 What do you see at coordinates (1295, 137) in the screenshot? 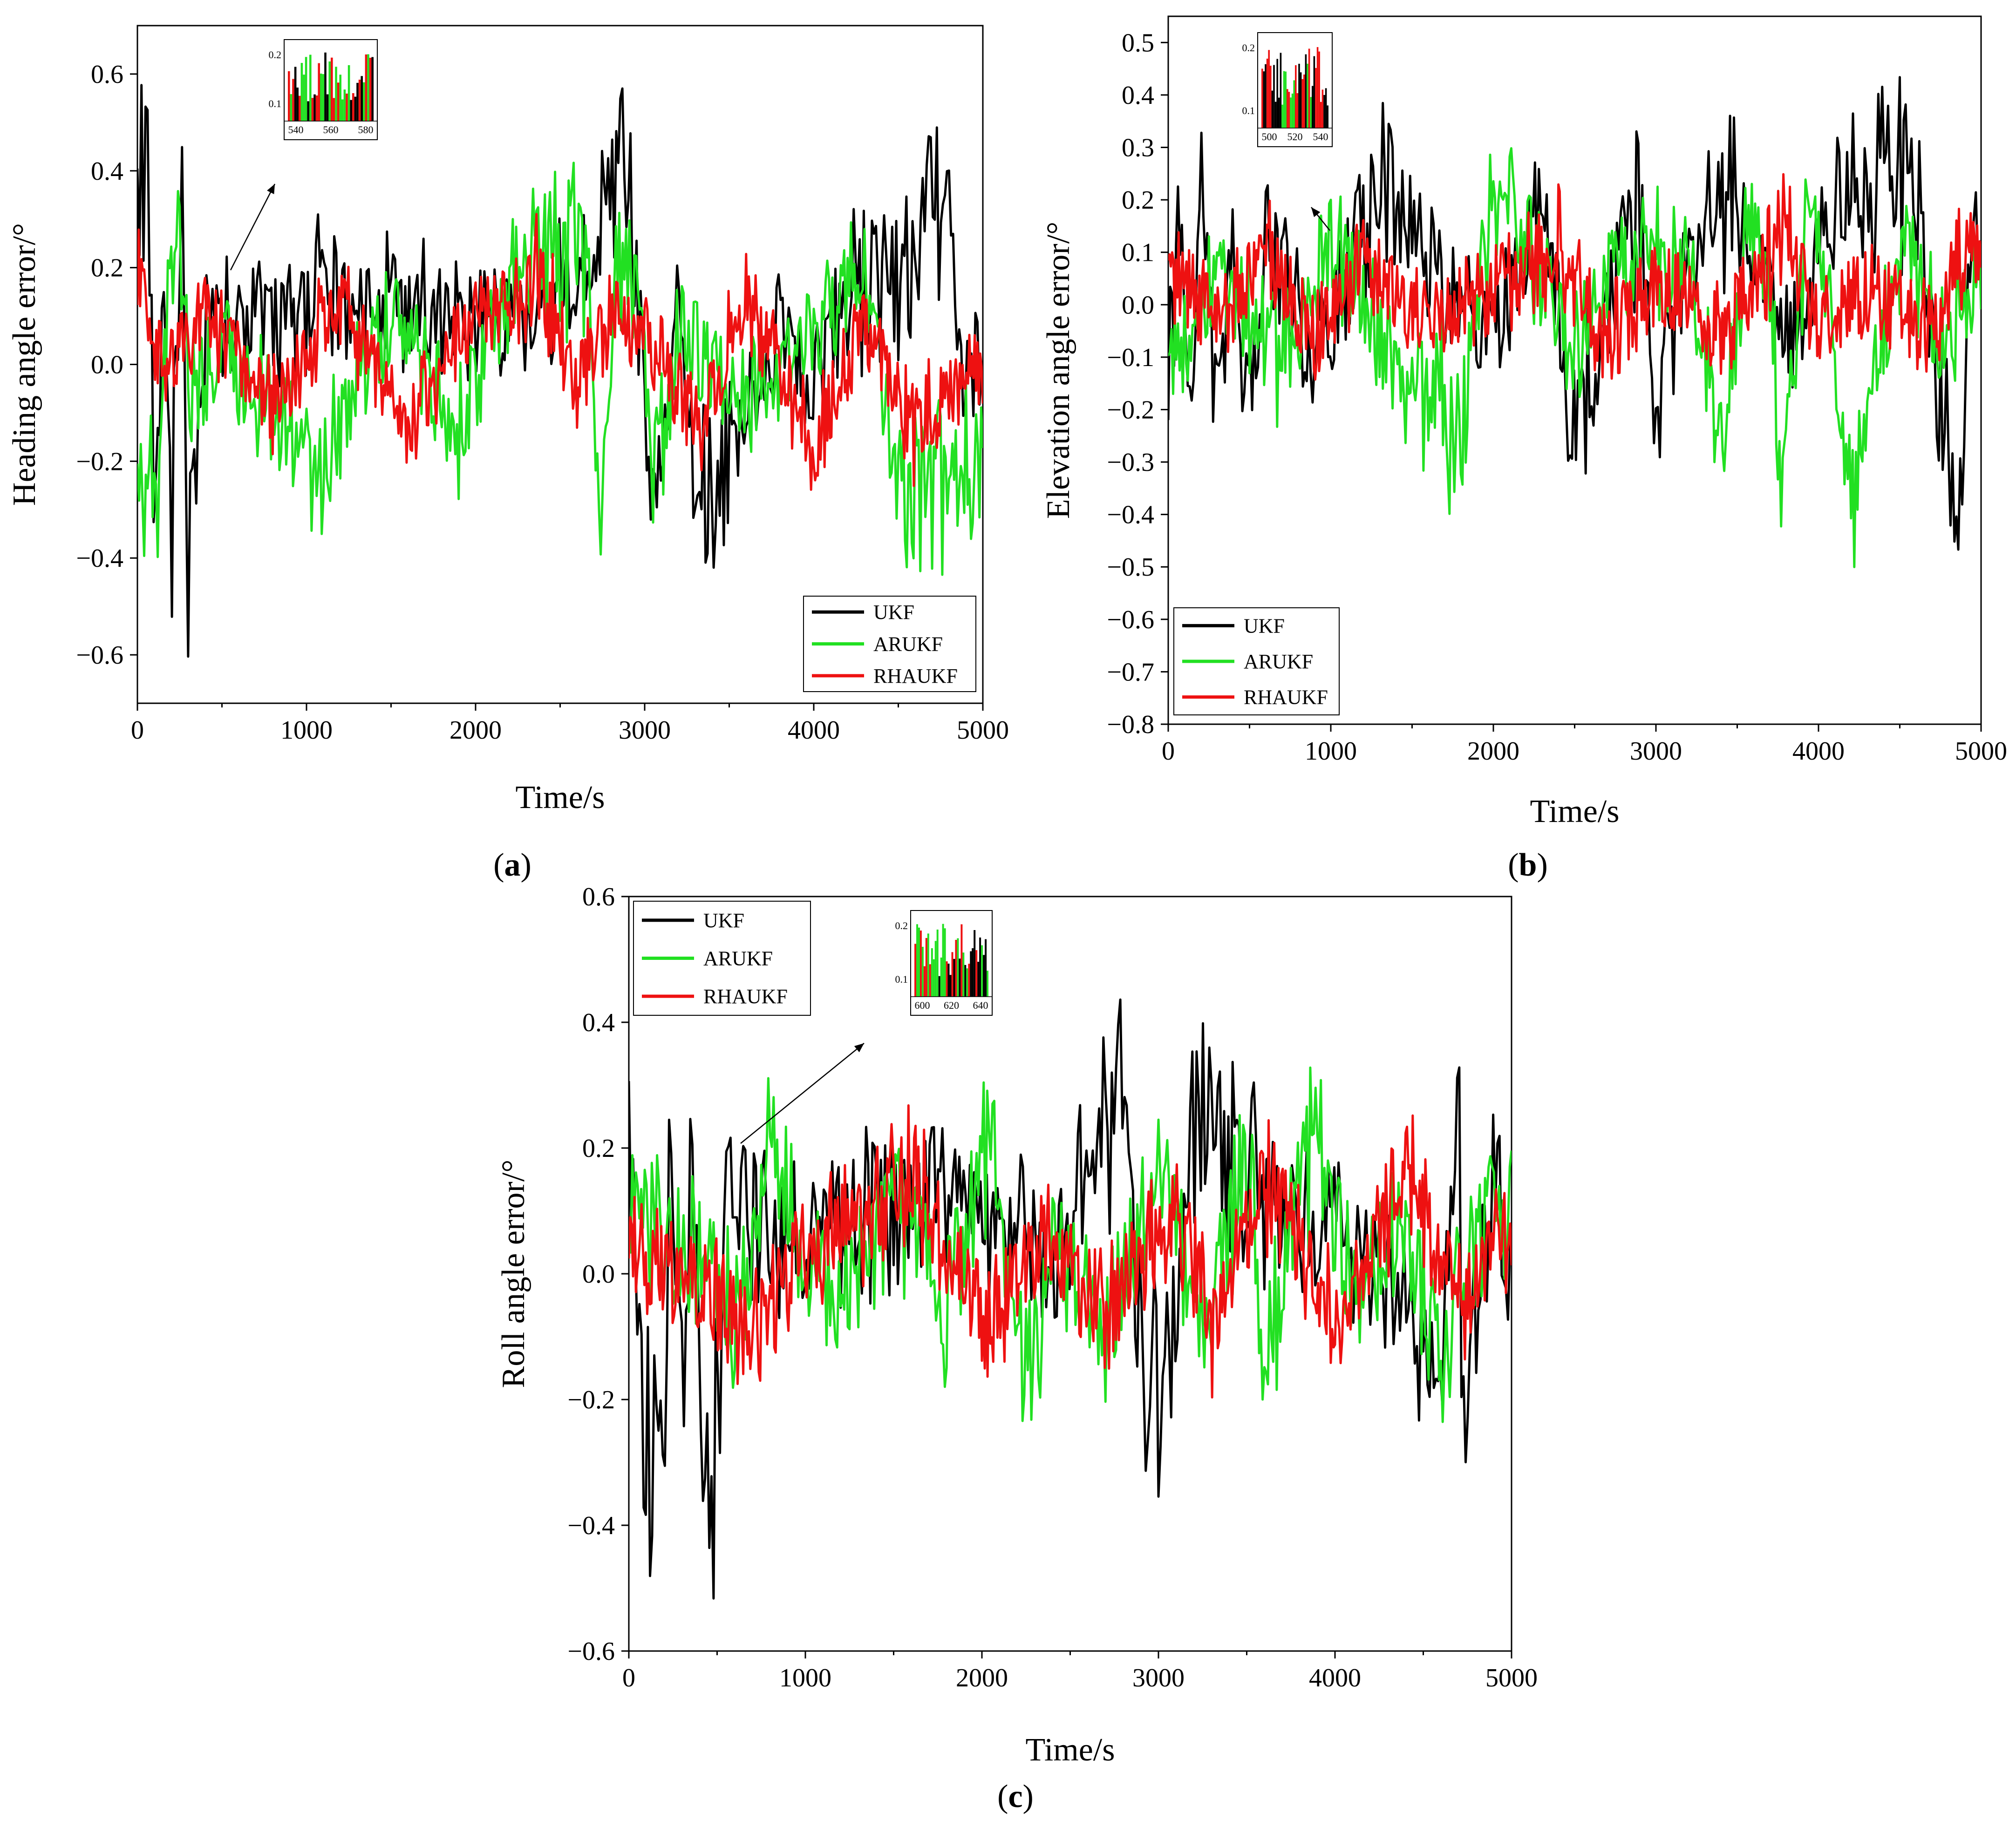
I see `inset-x-tick-label: 520` at bounding box center [1295, 137].